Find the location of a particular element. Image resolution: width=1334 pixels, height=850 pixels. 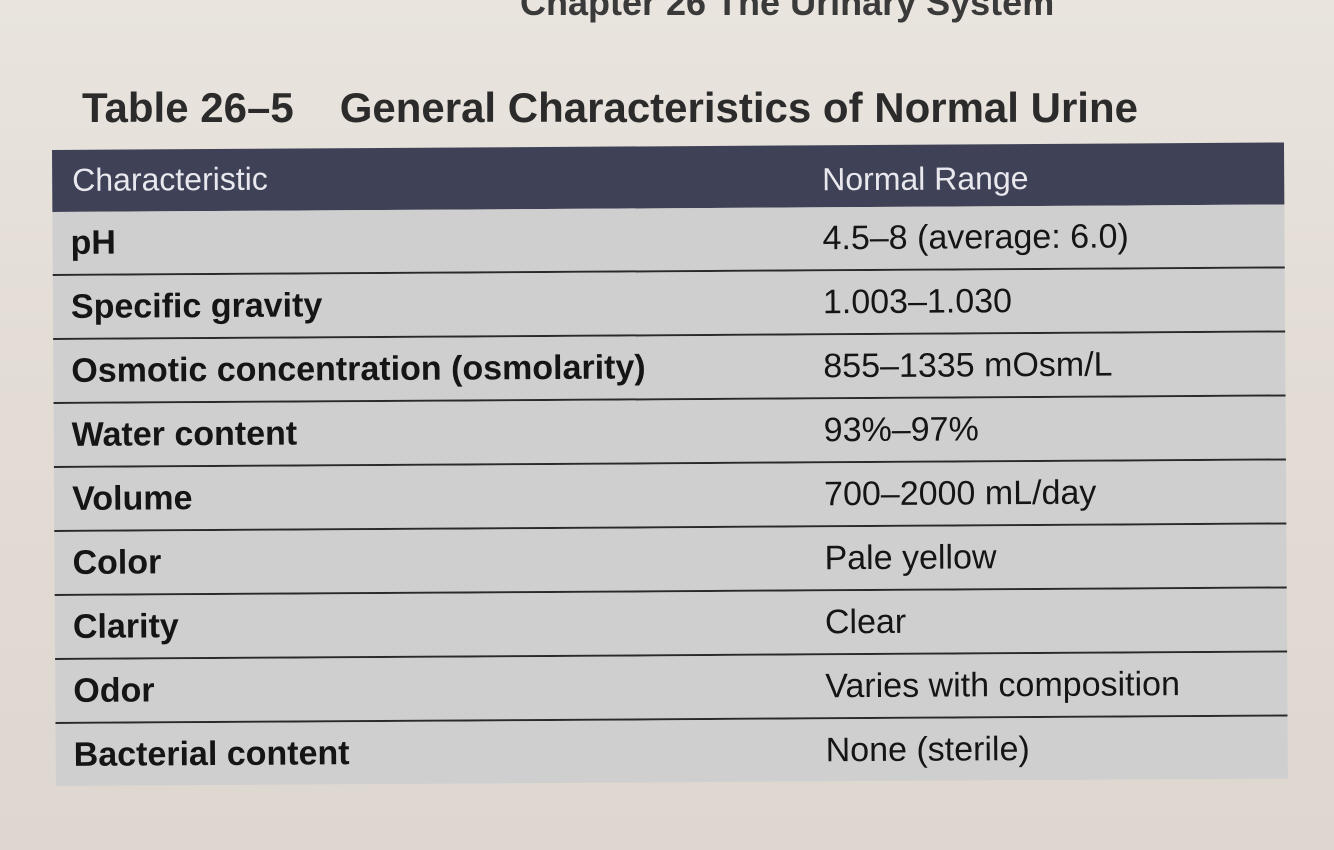

table-row: pH 4.5–8 (average: 6.0) is located at coordinates (668, 240).